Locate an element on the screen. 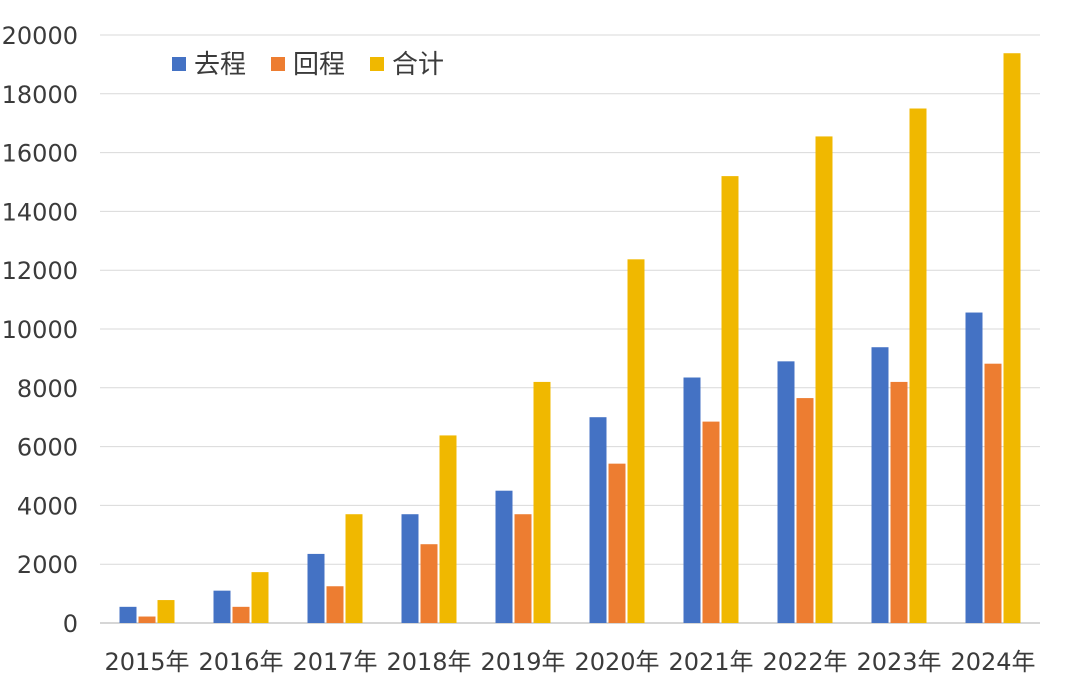 This screenshot has height=694, width=1080. legend-label: 回程 is located at coordinates (319, 65).